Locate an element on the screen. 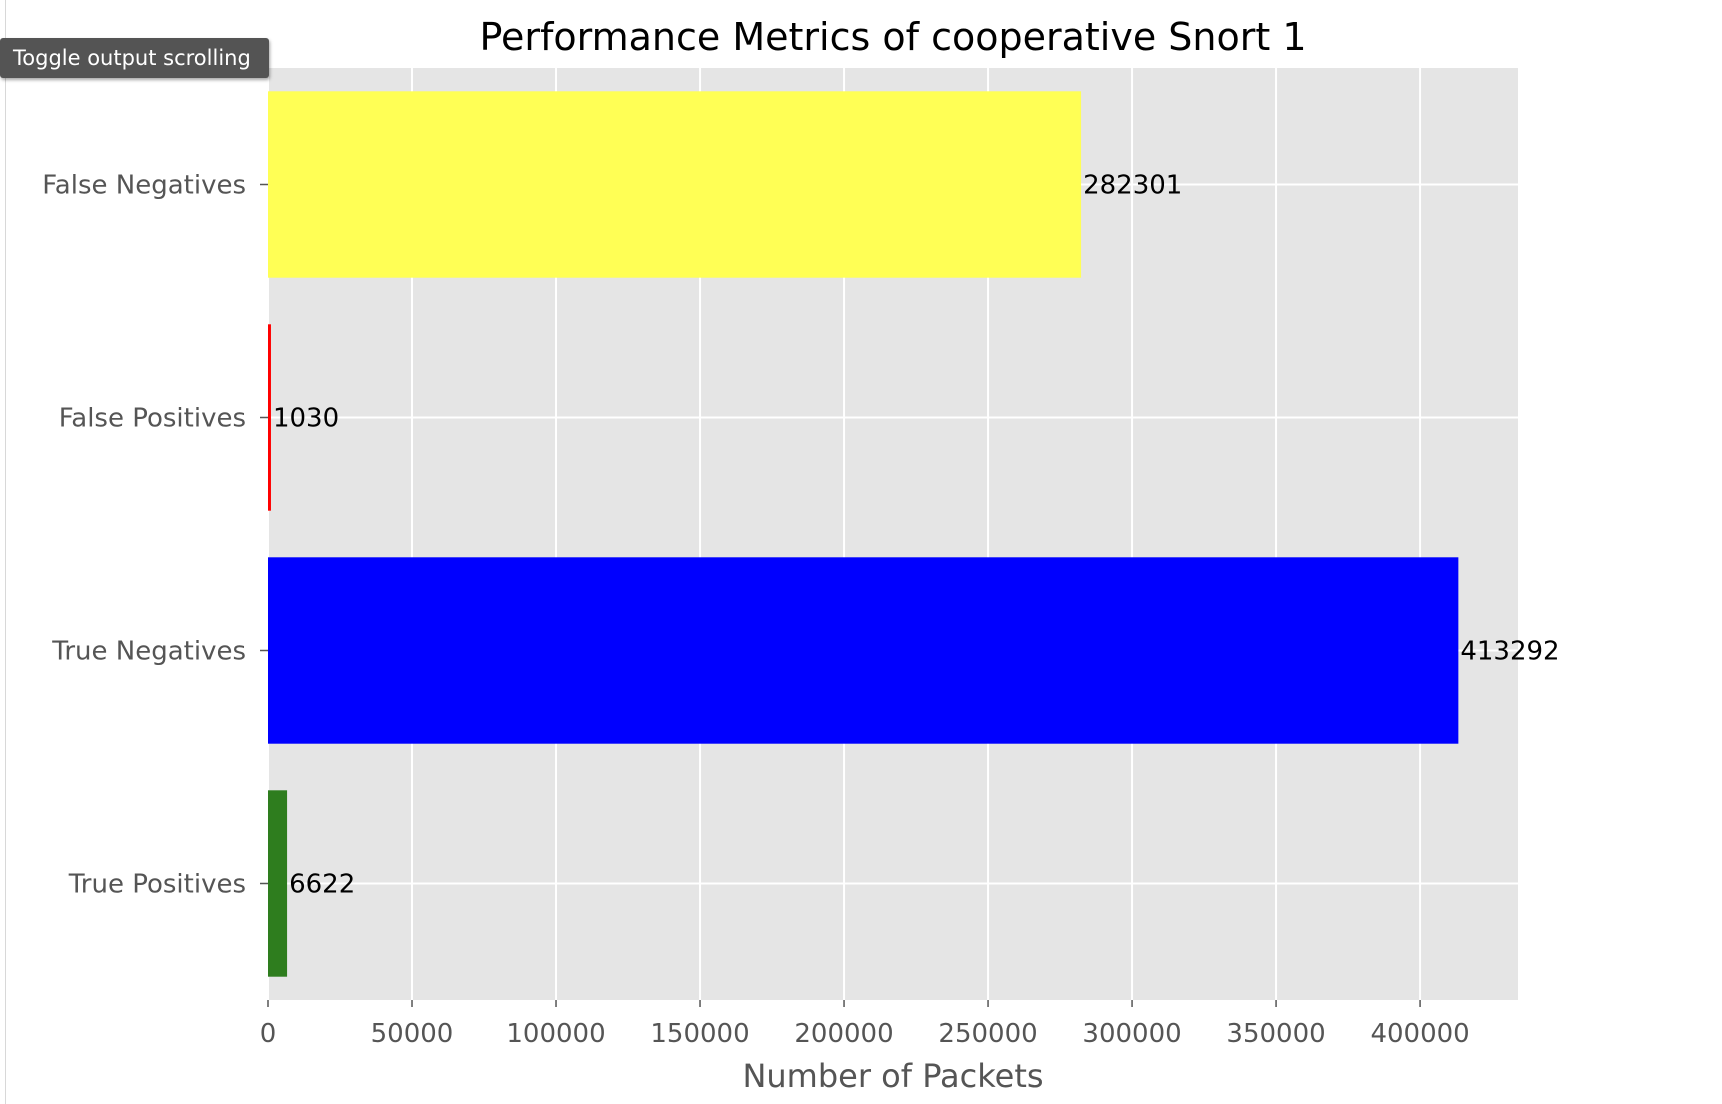 This screenshot has width=1722, height=1104. x-tick-label: 100000 is located at coordinates (555, 1034).